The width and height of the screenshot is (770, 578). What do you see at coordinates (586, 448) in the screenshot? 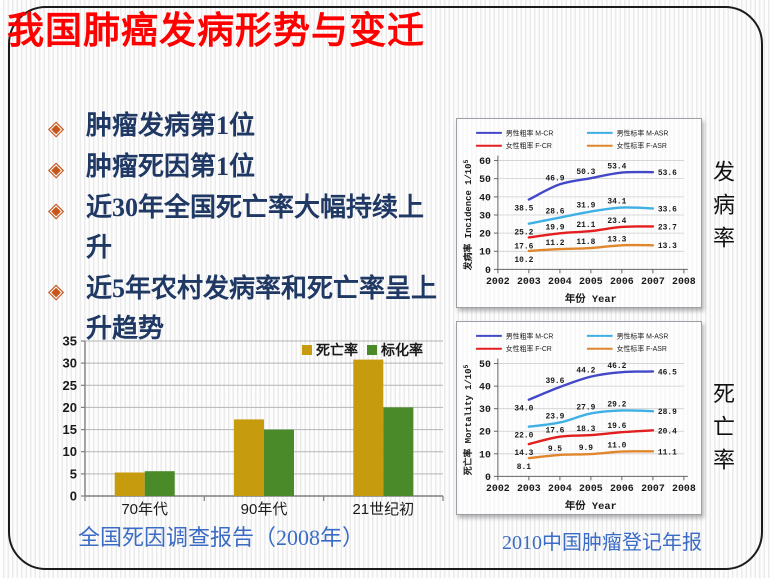
I see `svg-text: 9.9` at bounding box center [586, 448].